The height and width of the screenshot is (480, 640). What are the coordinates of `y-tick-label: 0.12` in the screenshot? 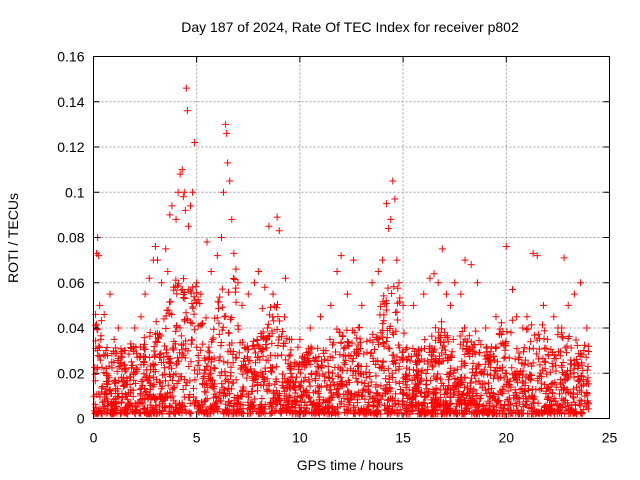 It's located at (70, 147).